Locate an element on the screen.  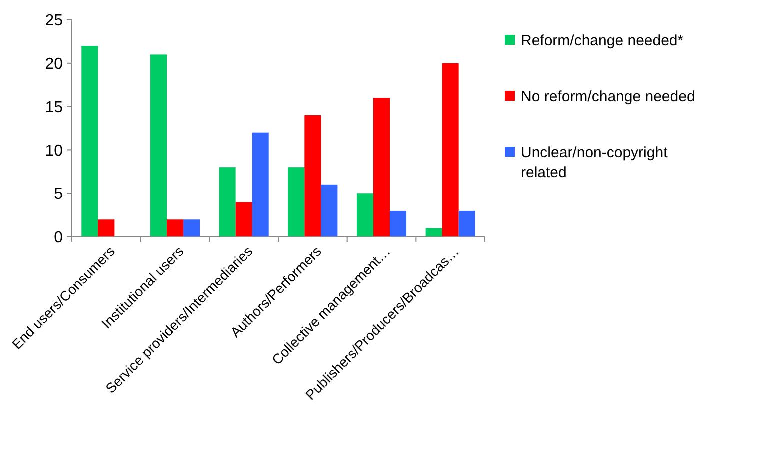
y-tick-label: 15 is located at coordinates (54, 107).